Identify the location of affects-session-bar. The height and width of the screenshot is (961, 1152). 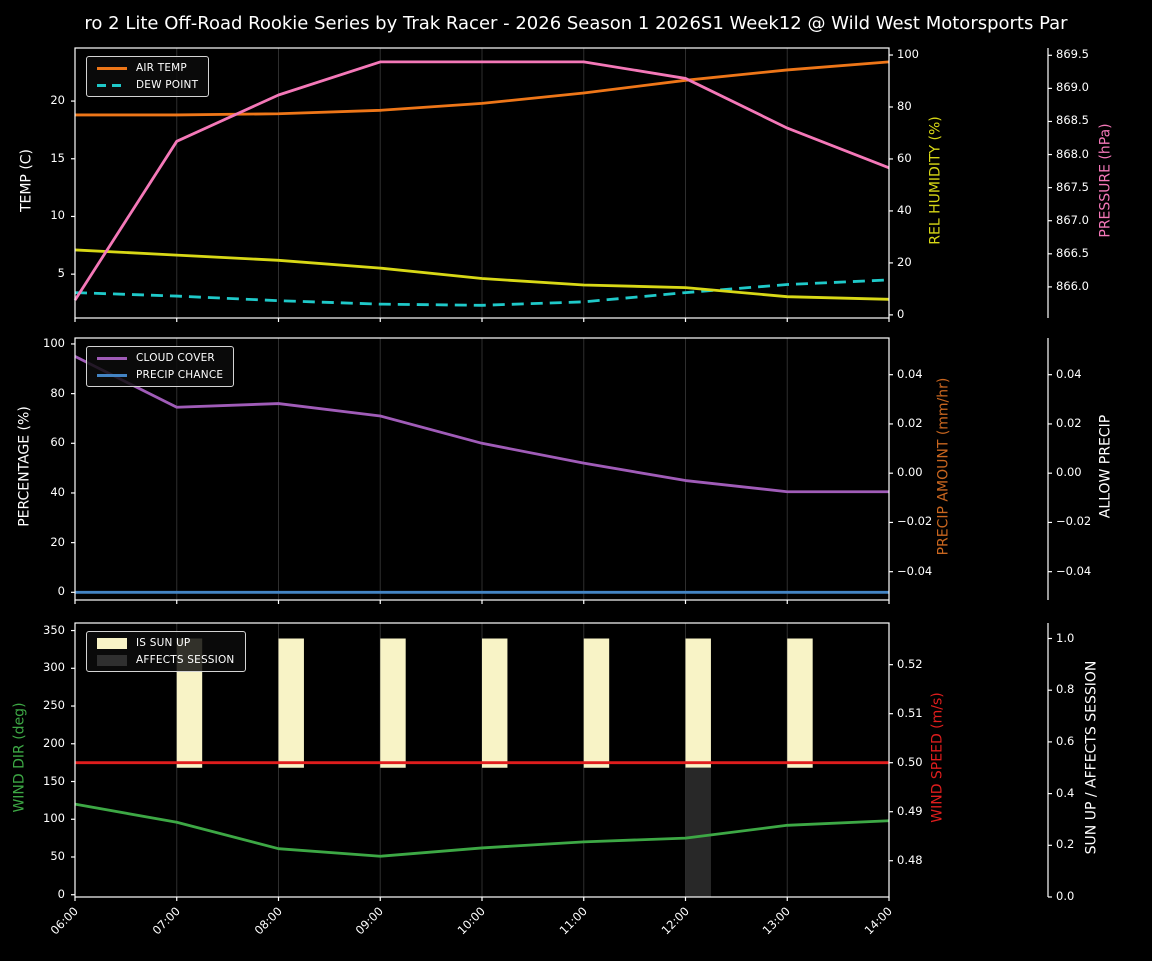
(698, 832).